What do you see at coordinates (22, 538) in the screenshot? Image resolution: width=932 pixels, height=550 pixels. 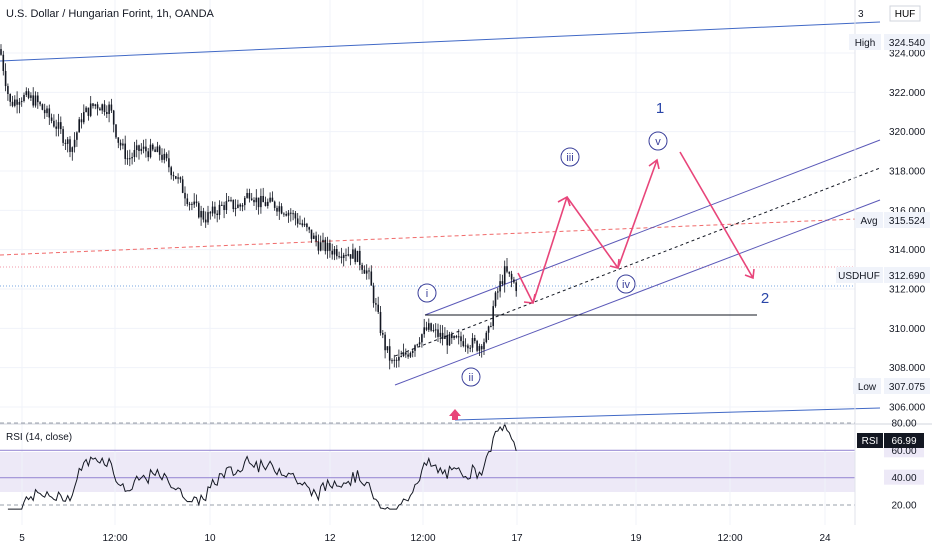 I see `time-tick-label: 5` at bounding box center [22, 538].